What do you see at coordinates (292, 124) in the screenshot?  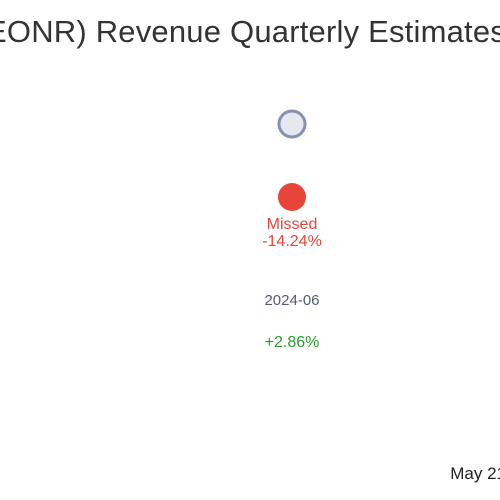 I see `estimate-marker` at bounding box center [292, 124].